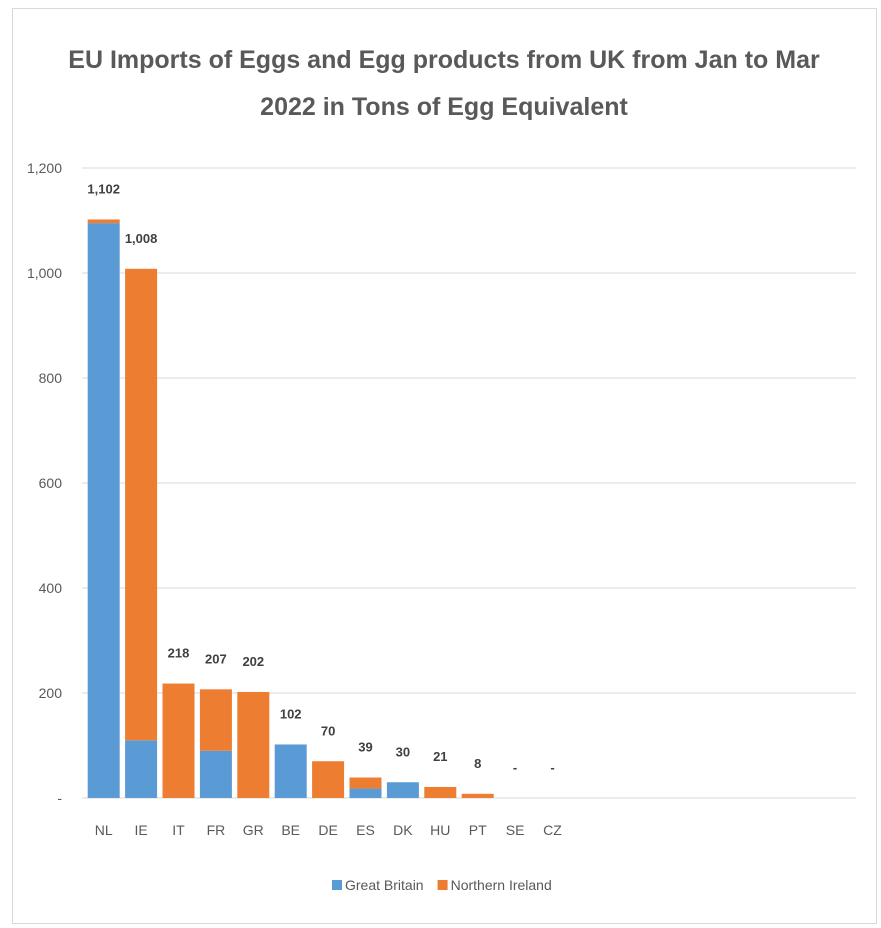 The height and width of the screenshot is (928, 881). What do you see at coordinates (290, 830) in the screenshot?
I see `x-tick-label-be: BE` at bounding box center [290, 830].